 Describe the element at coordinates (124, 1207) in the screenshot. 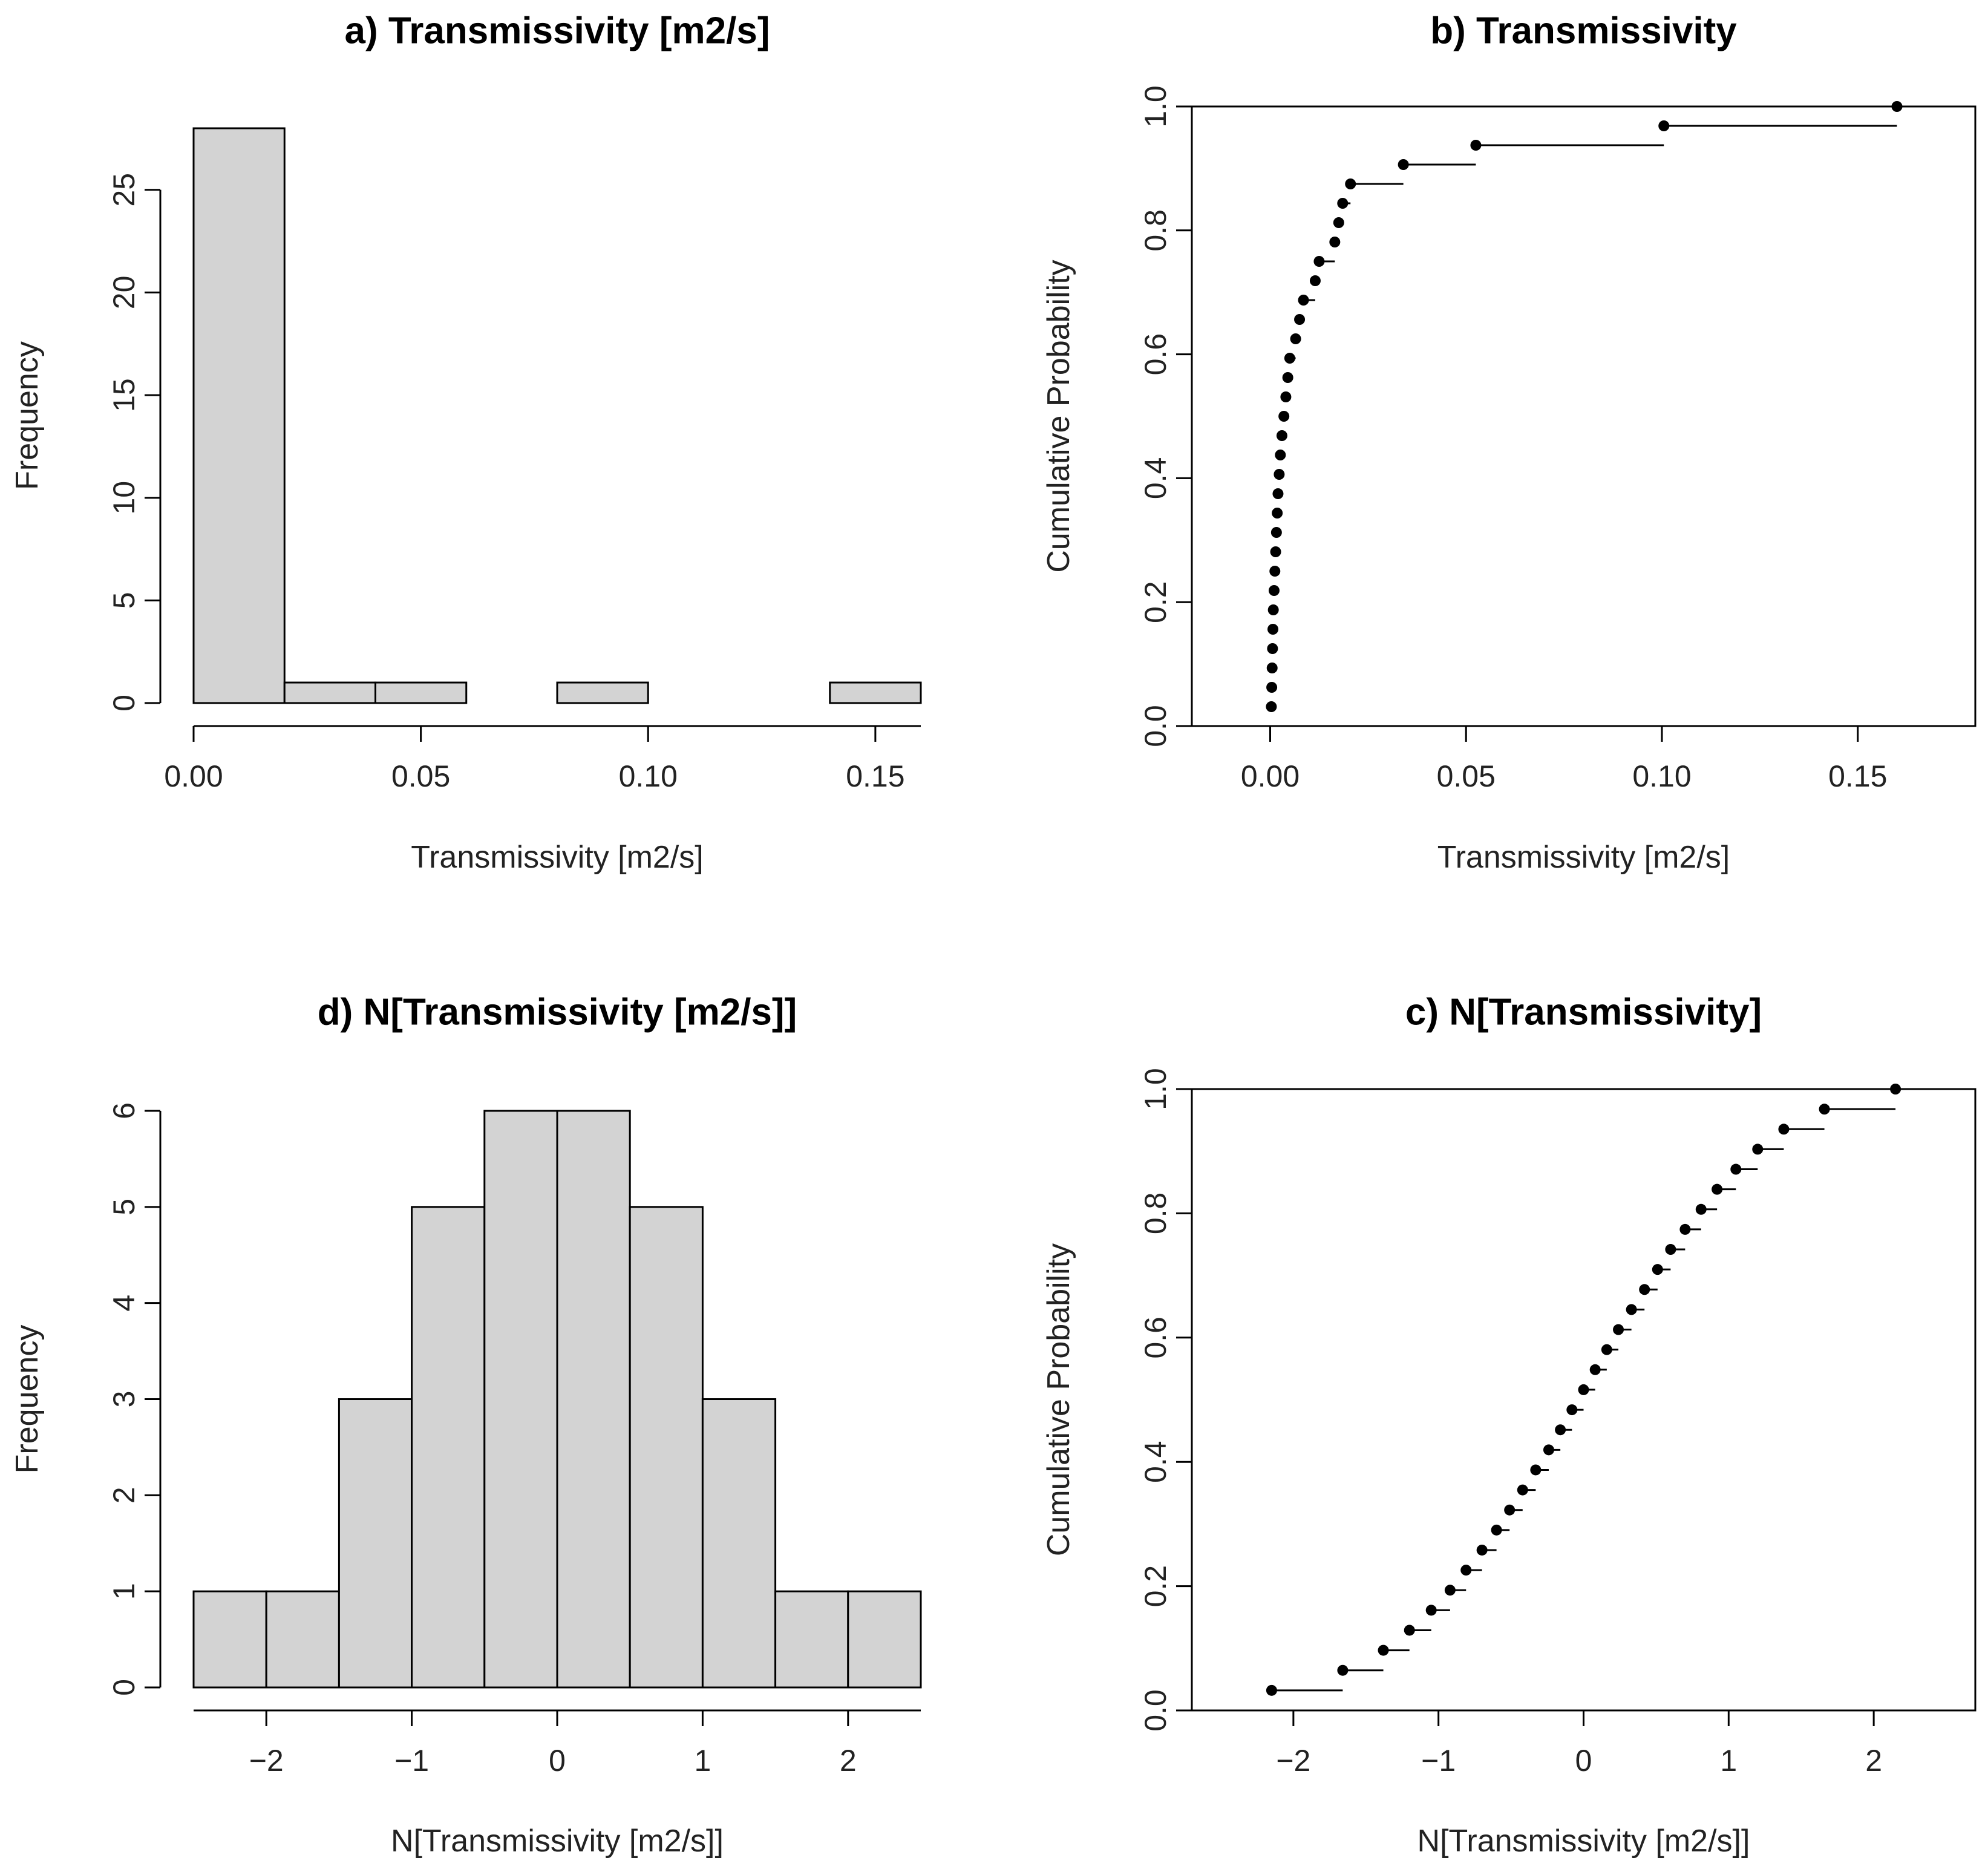

I see `panel-d-y-tick-label: 5` at that location.